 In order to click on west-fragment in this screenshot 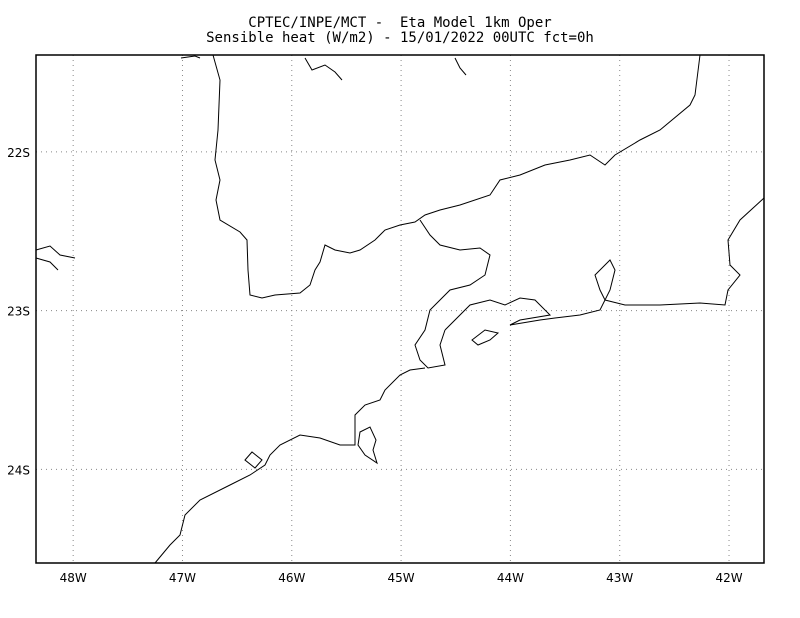, I will do `click(55, 258)`.